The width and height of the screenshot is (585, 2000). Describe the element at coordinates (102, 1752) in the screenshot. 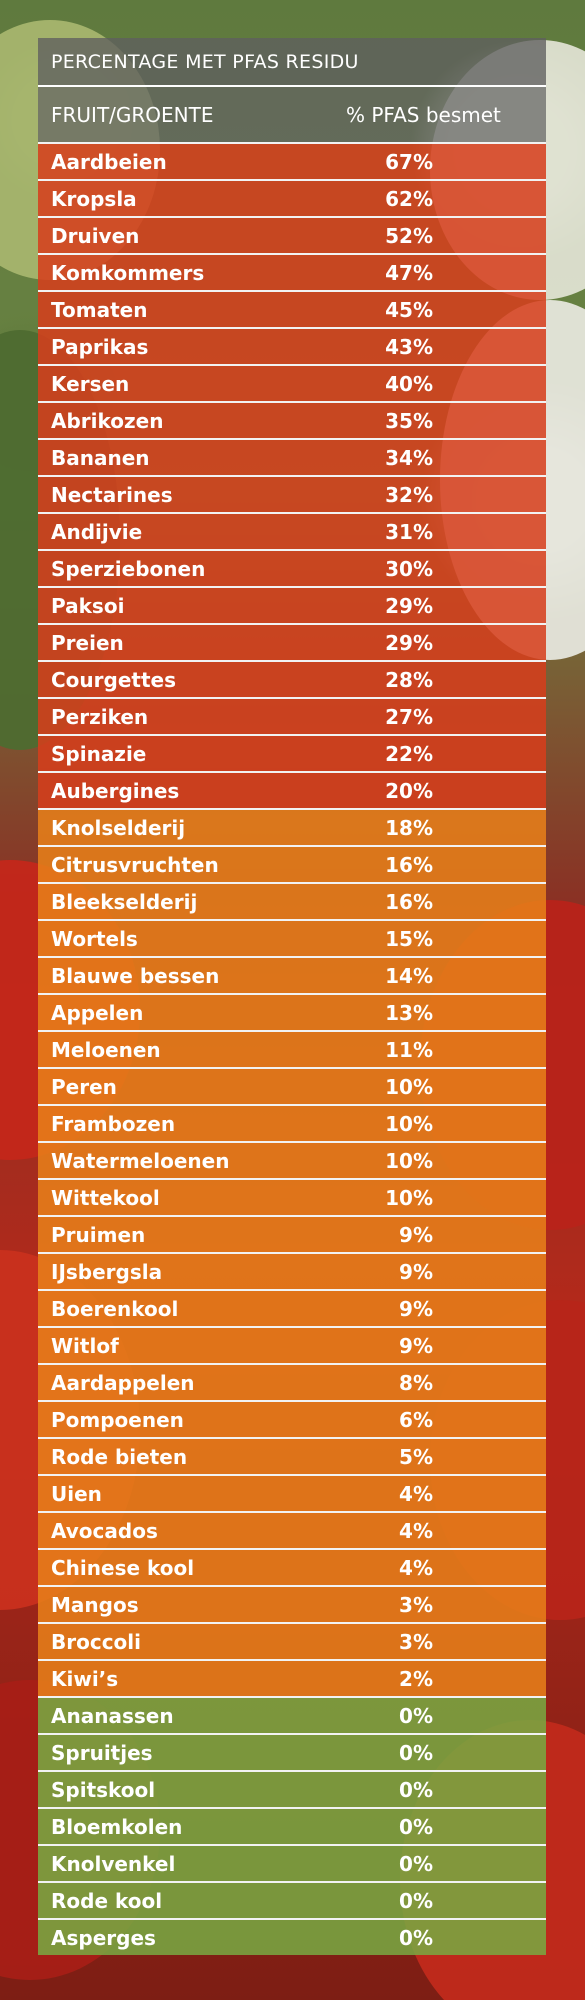

I see `product-name: Spruitjes` at that location.